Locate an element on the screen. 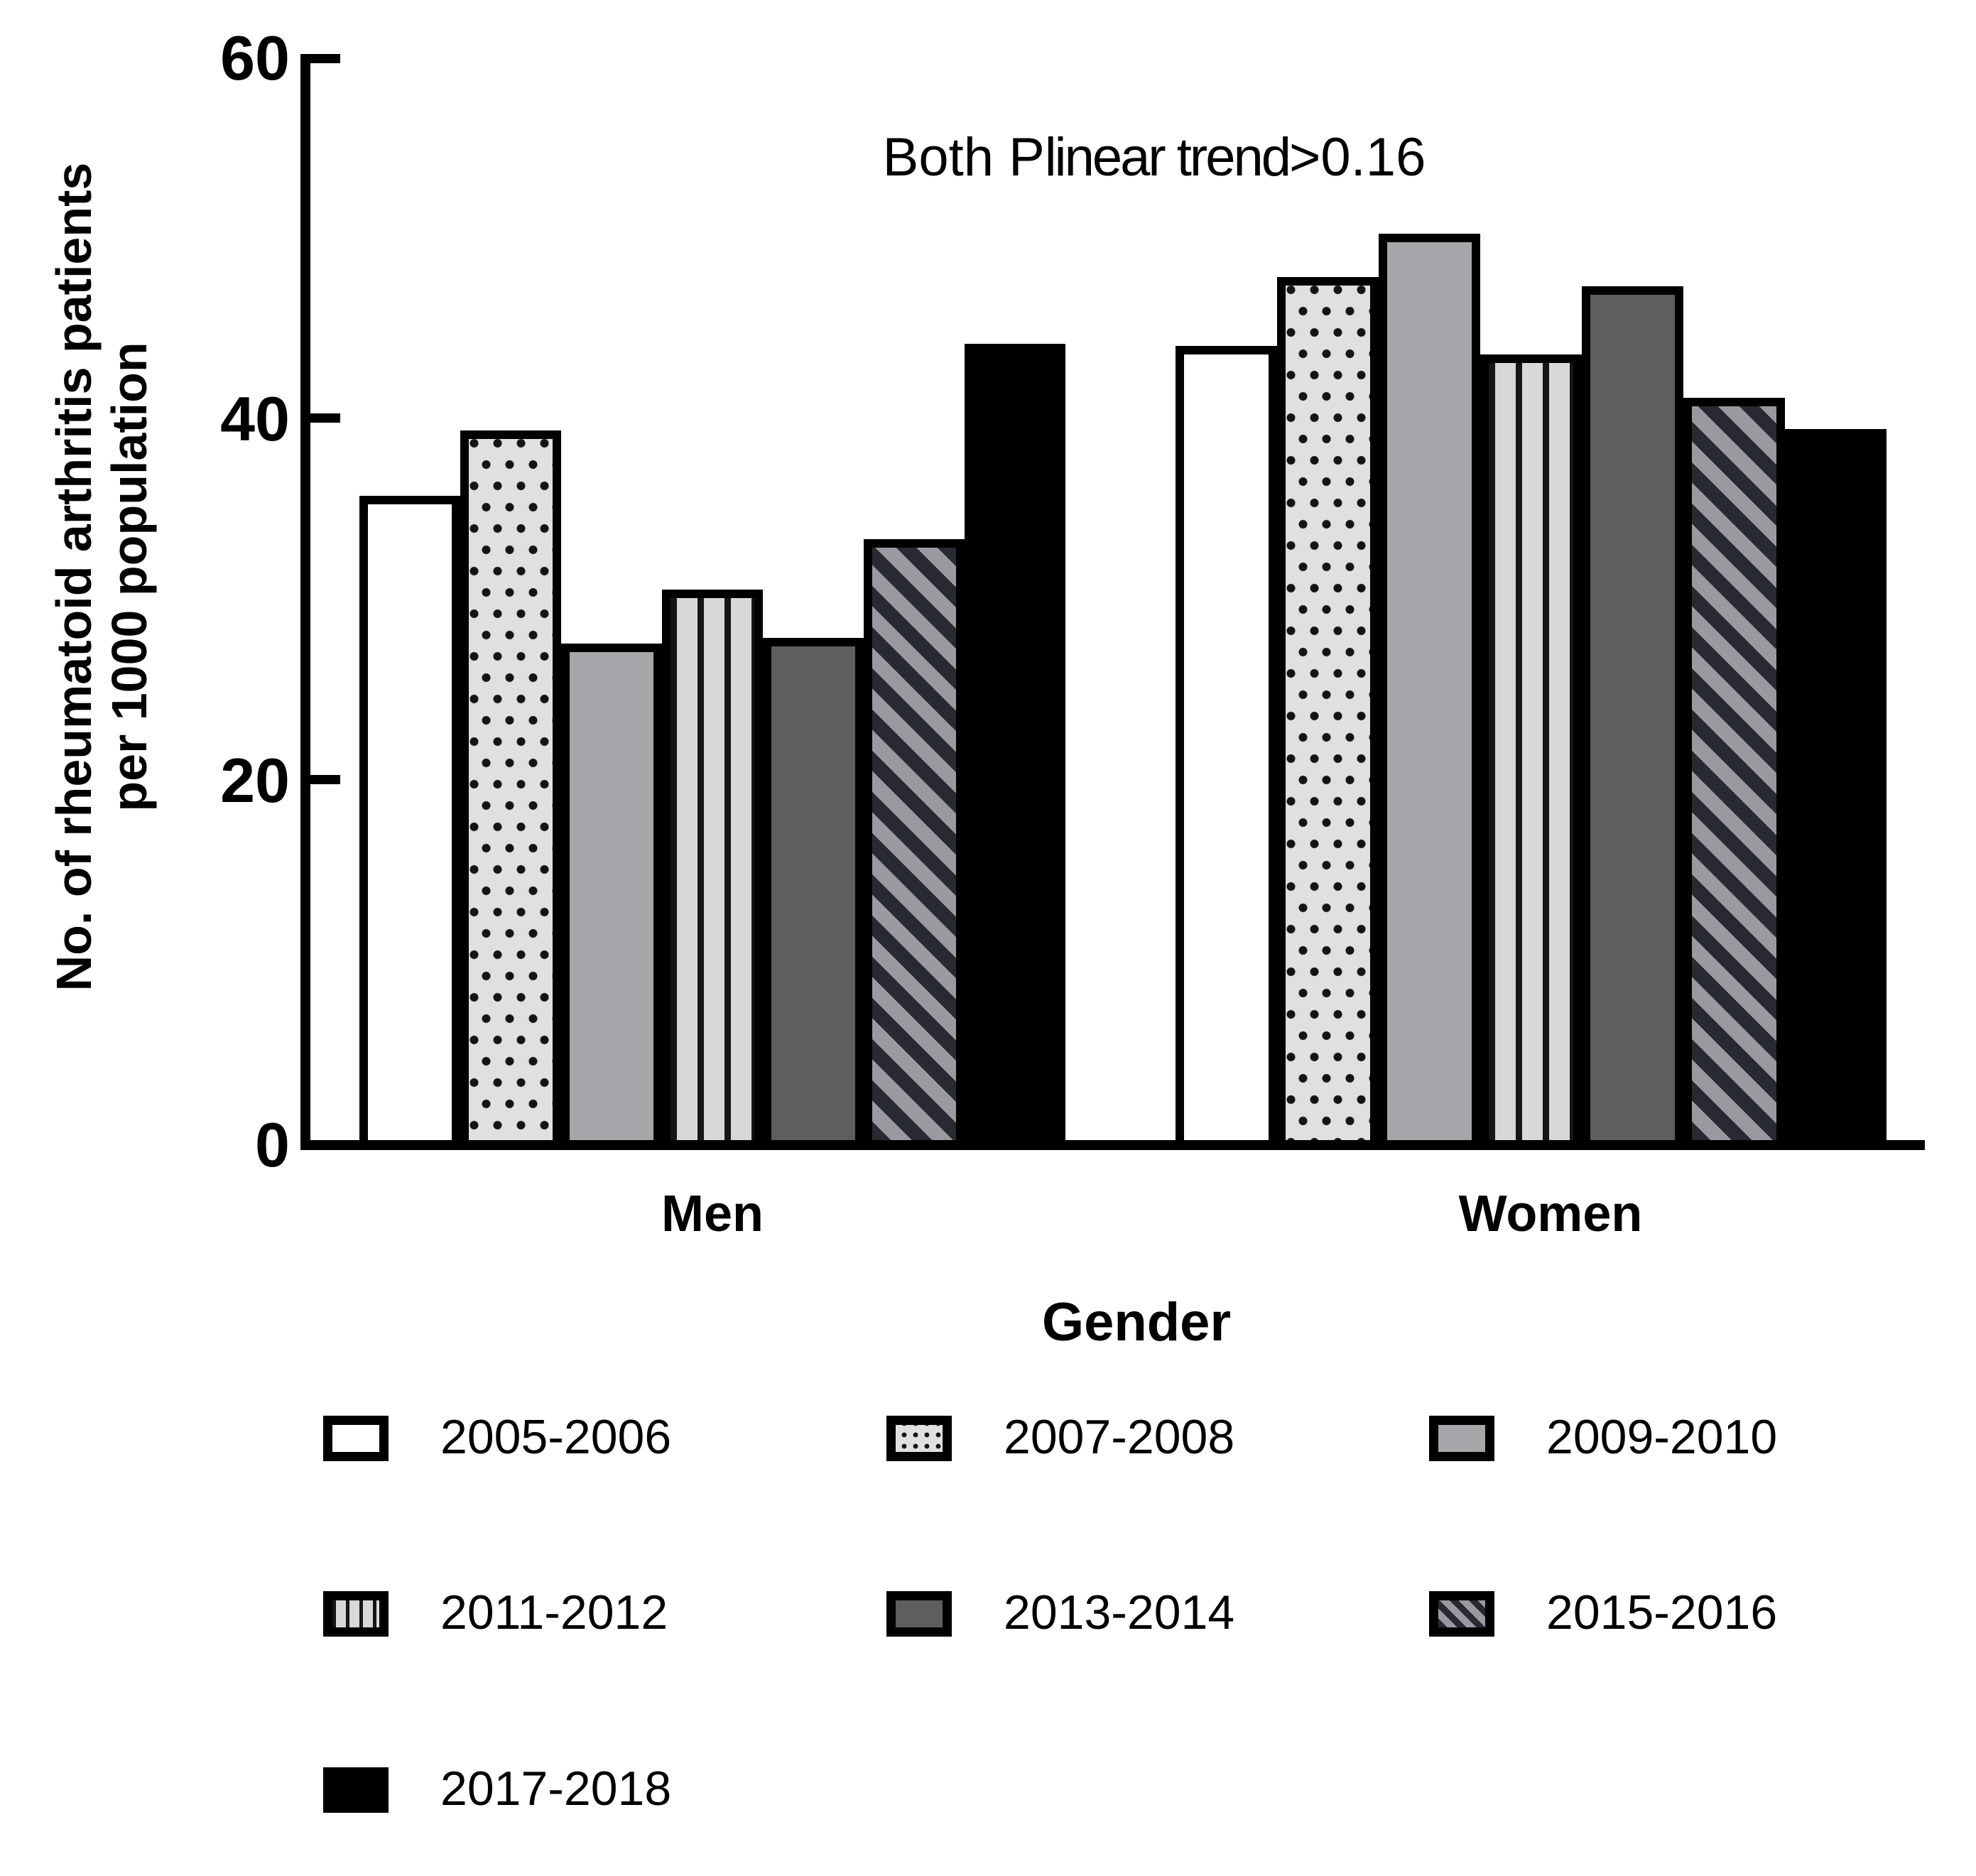  y-axis-title-line1: No. of rheumatoid arthritis patients is located at coordinates (74, 577).